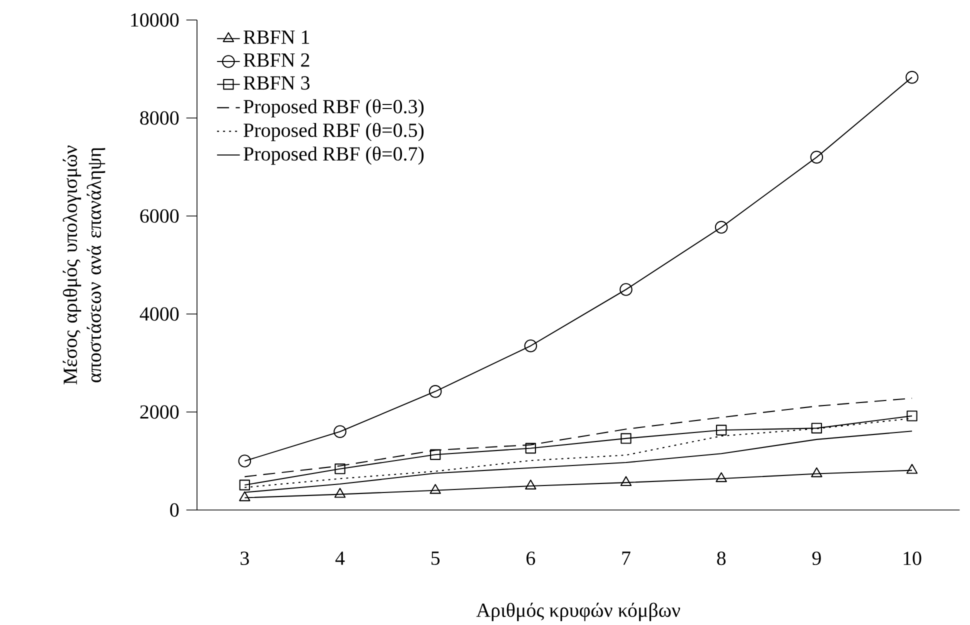 The height and width of the screenshot is (625, 970). Describe the element at coordinates (816, 559) in the screenshot. I see `x-tick-label: 9` at that location.